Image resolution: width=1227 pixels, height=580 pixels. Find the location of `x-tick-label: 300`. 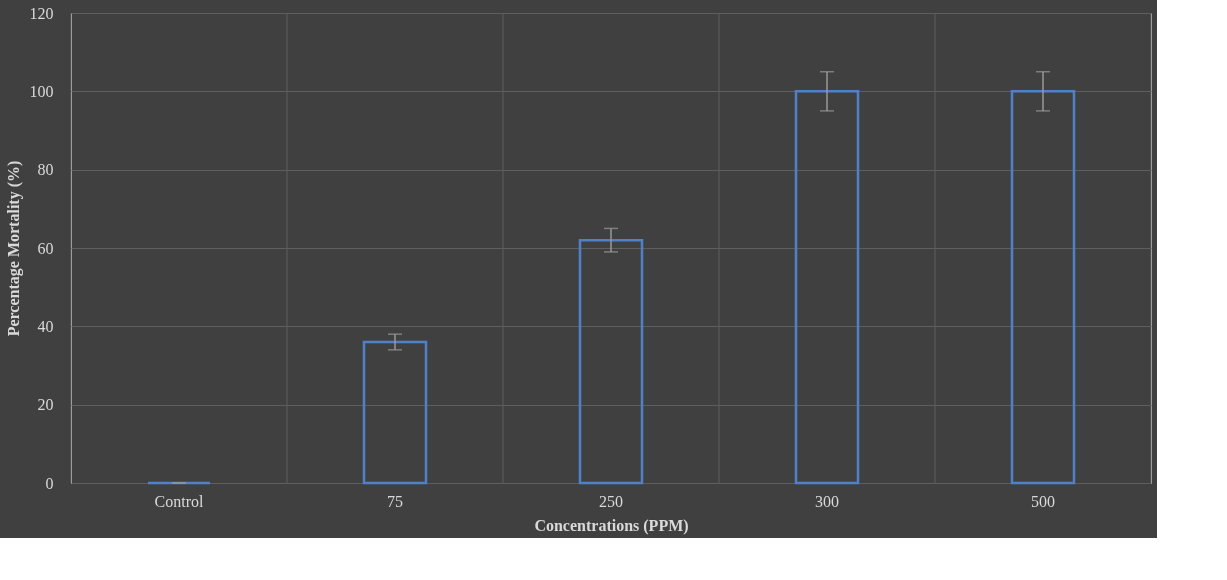

x-tick-label: 300 is located at coordinates (827, 501).